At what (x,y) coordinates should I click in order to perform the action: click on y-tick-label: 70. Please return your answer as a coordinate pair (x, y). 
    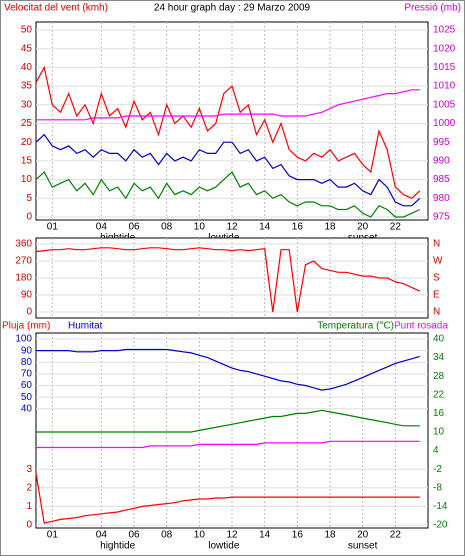
    Looking at the image, I should click on (27, 374).